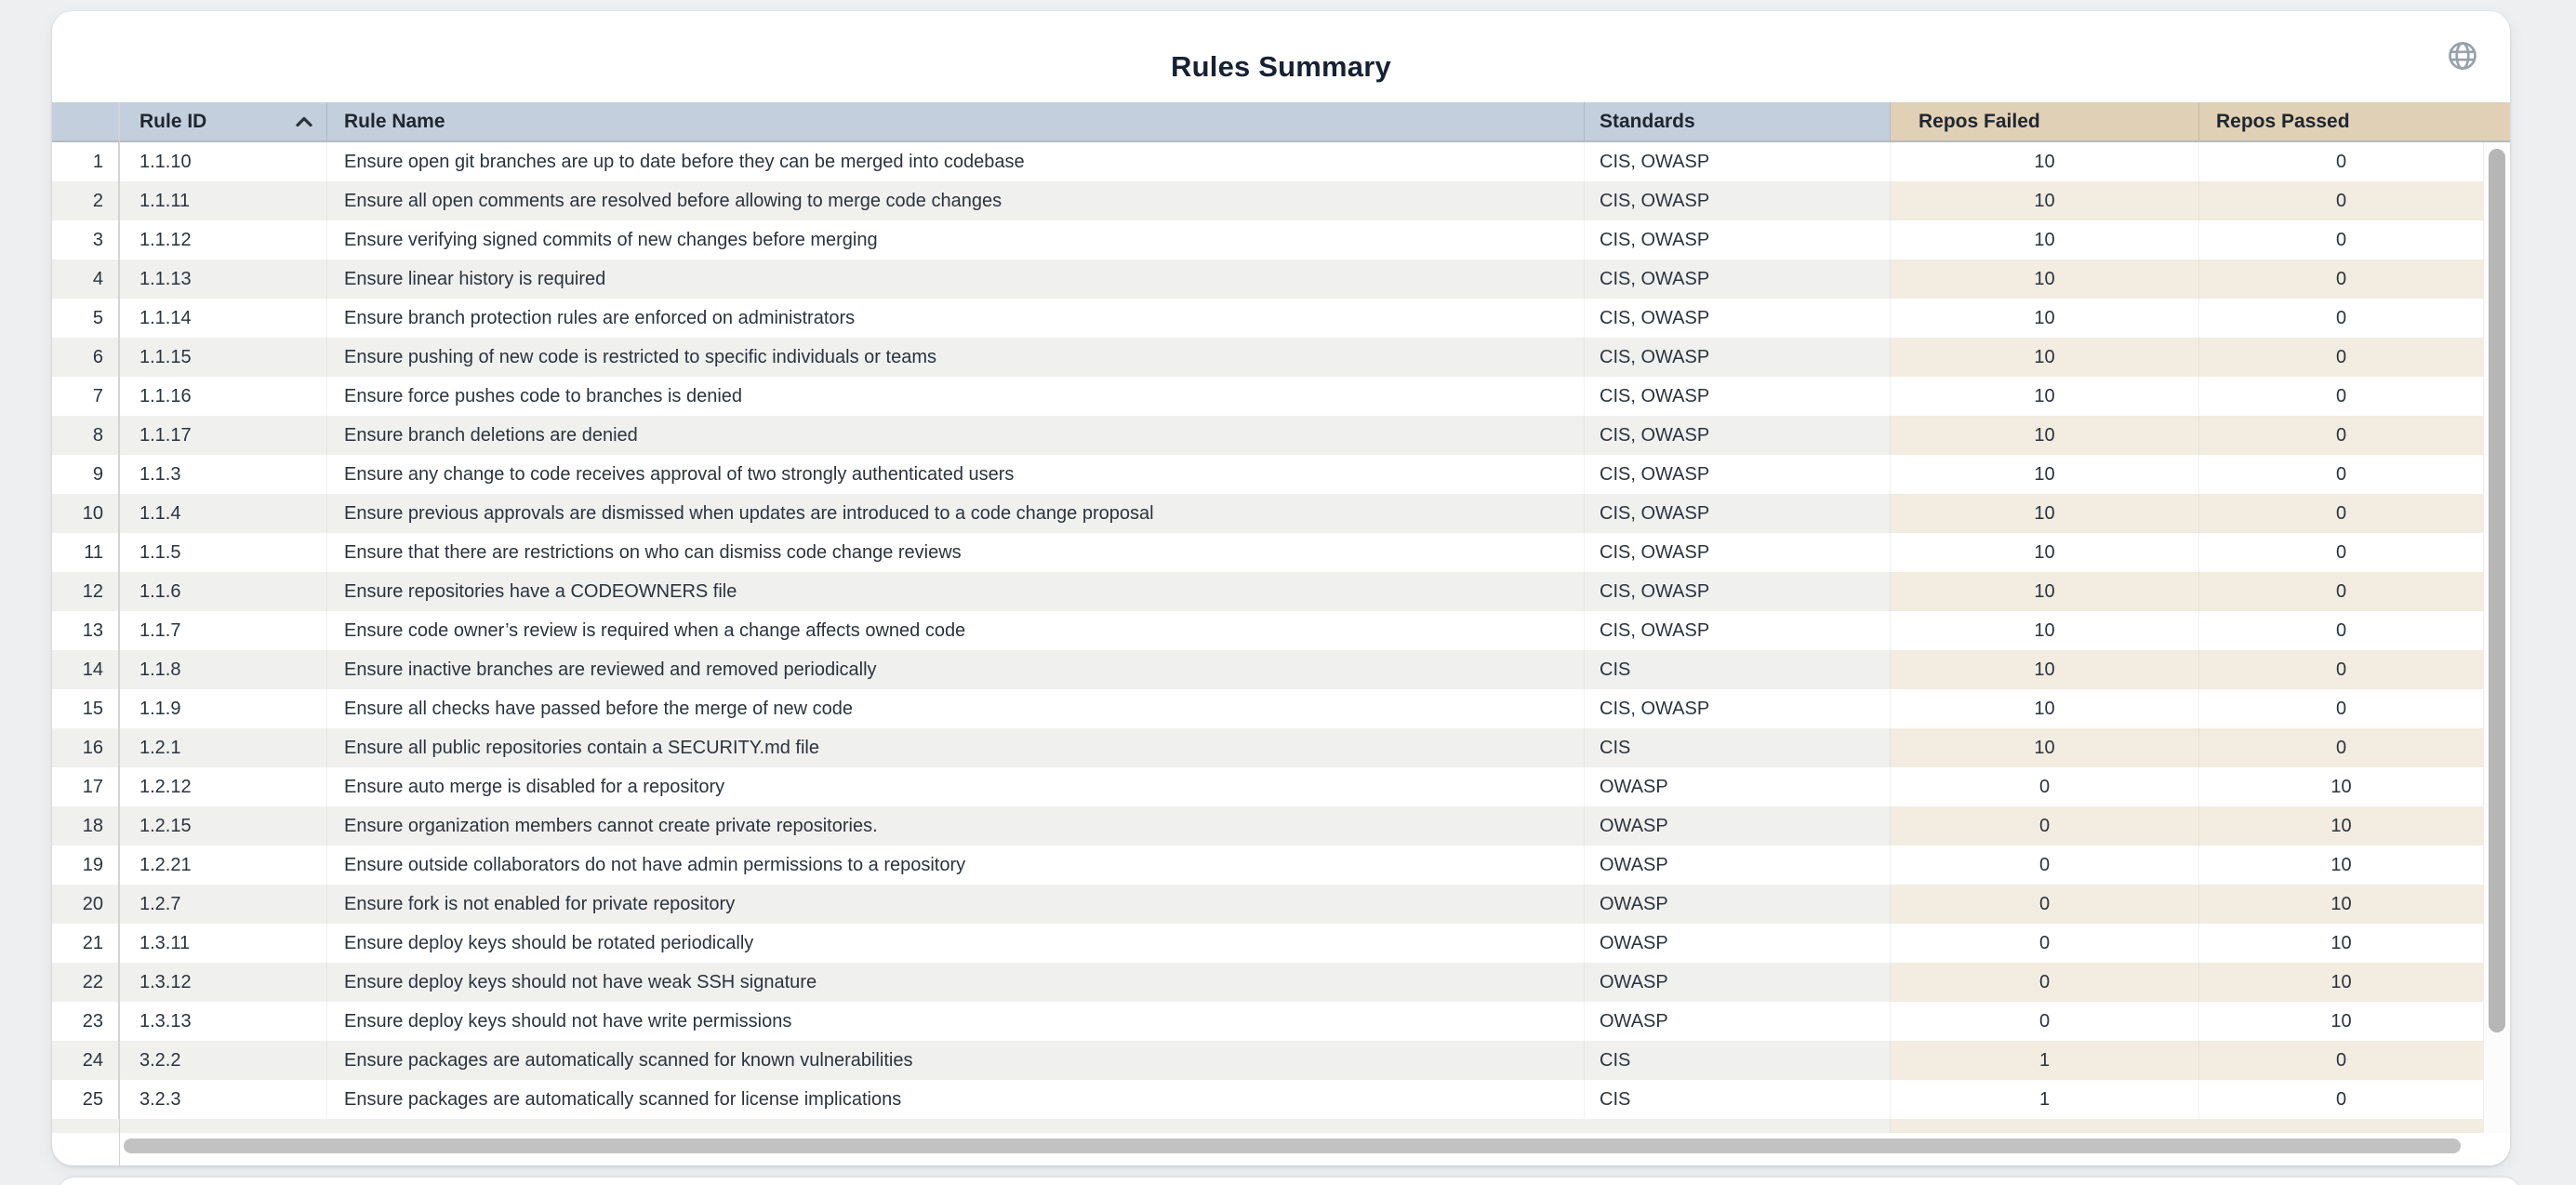 Image resolution: width=2576 pixels, height=1185 pixels. Describe the element at coordinates (223, 1100) in the screenshot. I see `cell-rule_id: 3.2.3` at that location.